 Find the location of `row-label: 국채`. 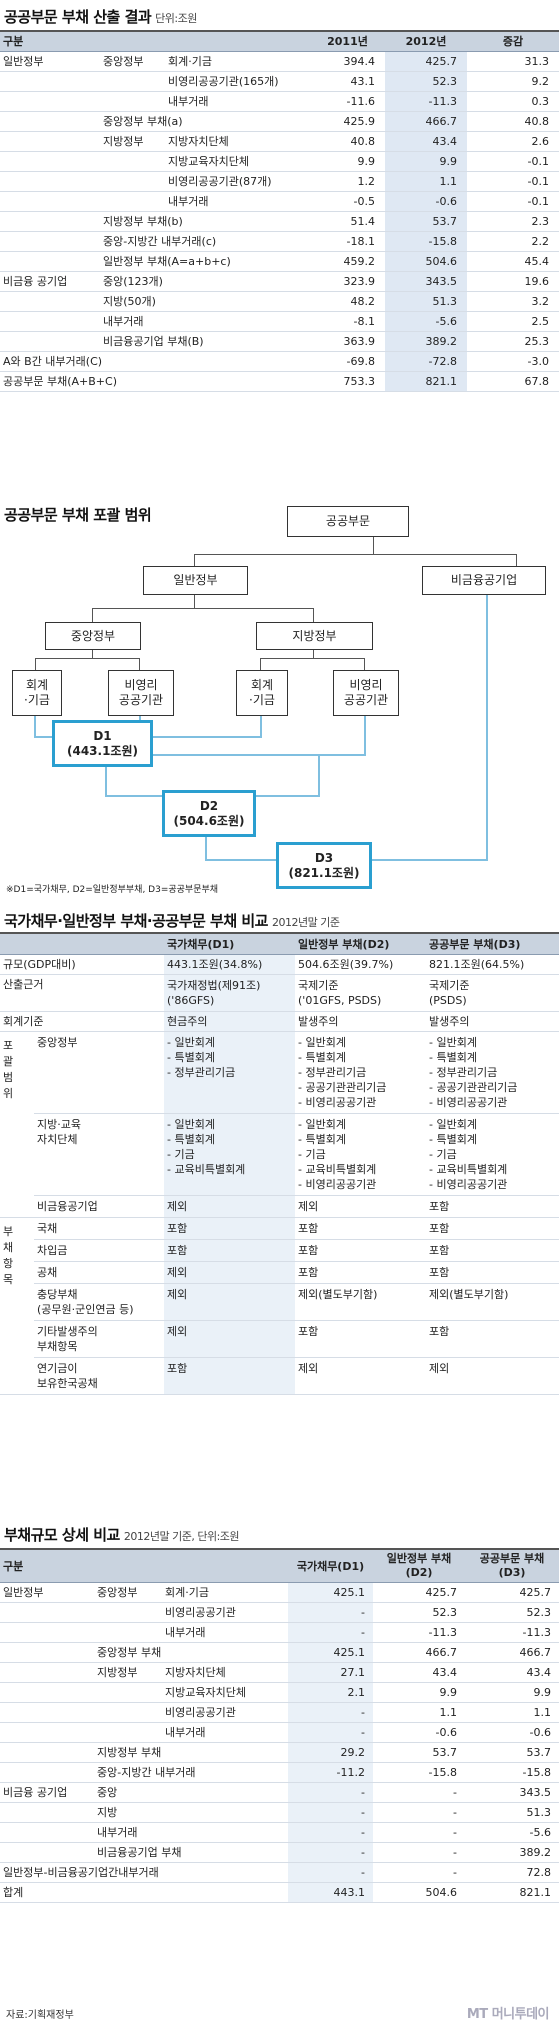

row-label: 국채 is located at coordinates (99, 1228).